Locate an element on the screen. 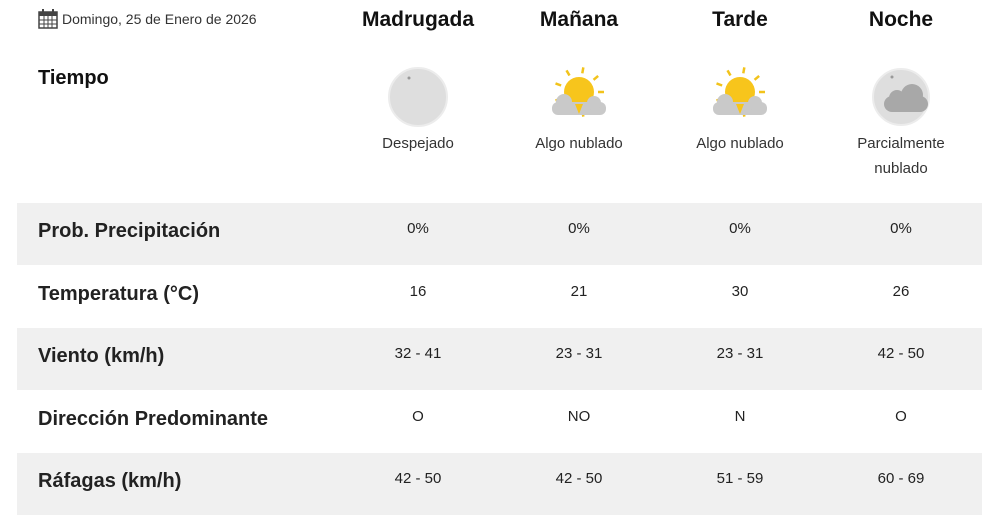 The height and width of the screenshot is (527, 992). row-label: Viento (km/h) is located at coordinates (101, 356).